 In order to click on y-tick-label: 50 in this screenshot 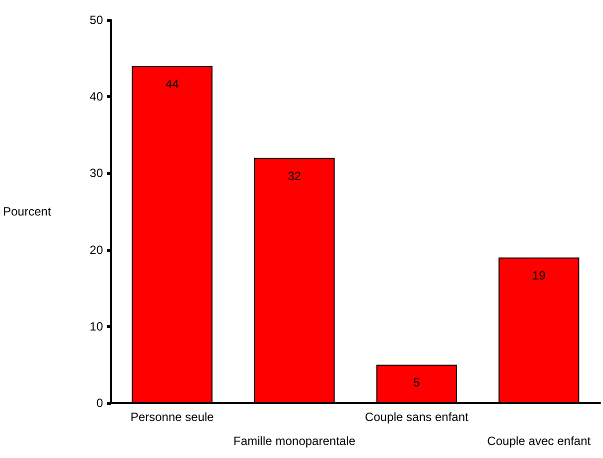, I will do `click(97, 20)`.